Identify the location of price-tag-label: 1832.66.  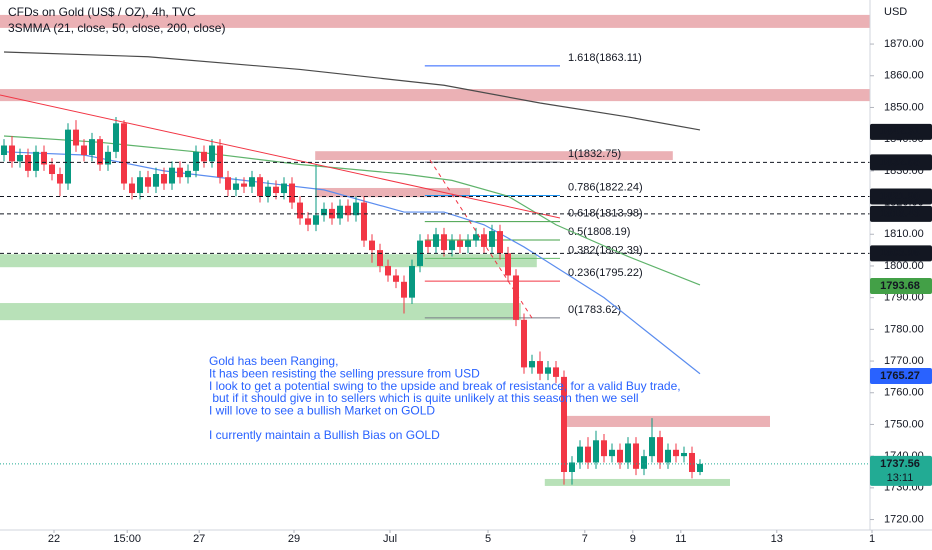
(900, 162).